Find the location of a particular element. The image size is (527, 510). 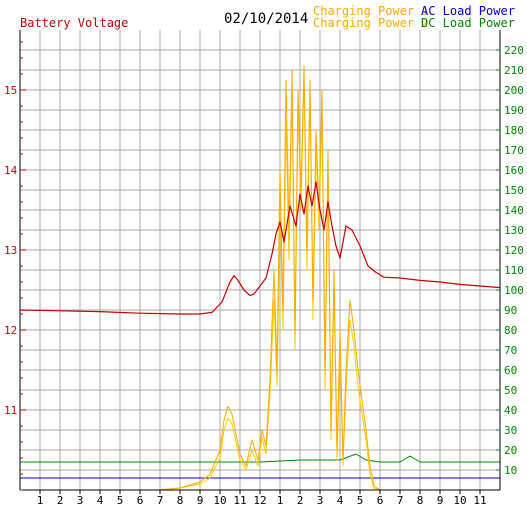

chart-date-title: 02/10/2014 is located at coordinates (266, 19).